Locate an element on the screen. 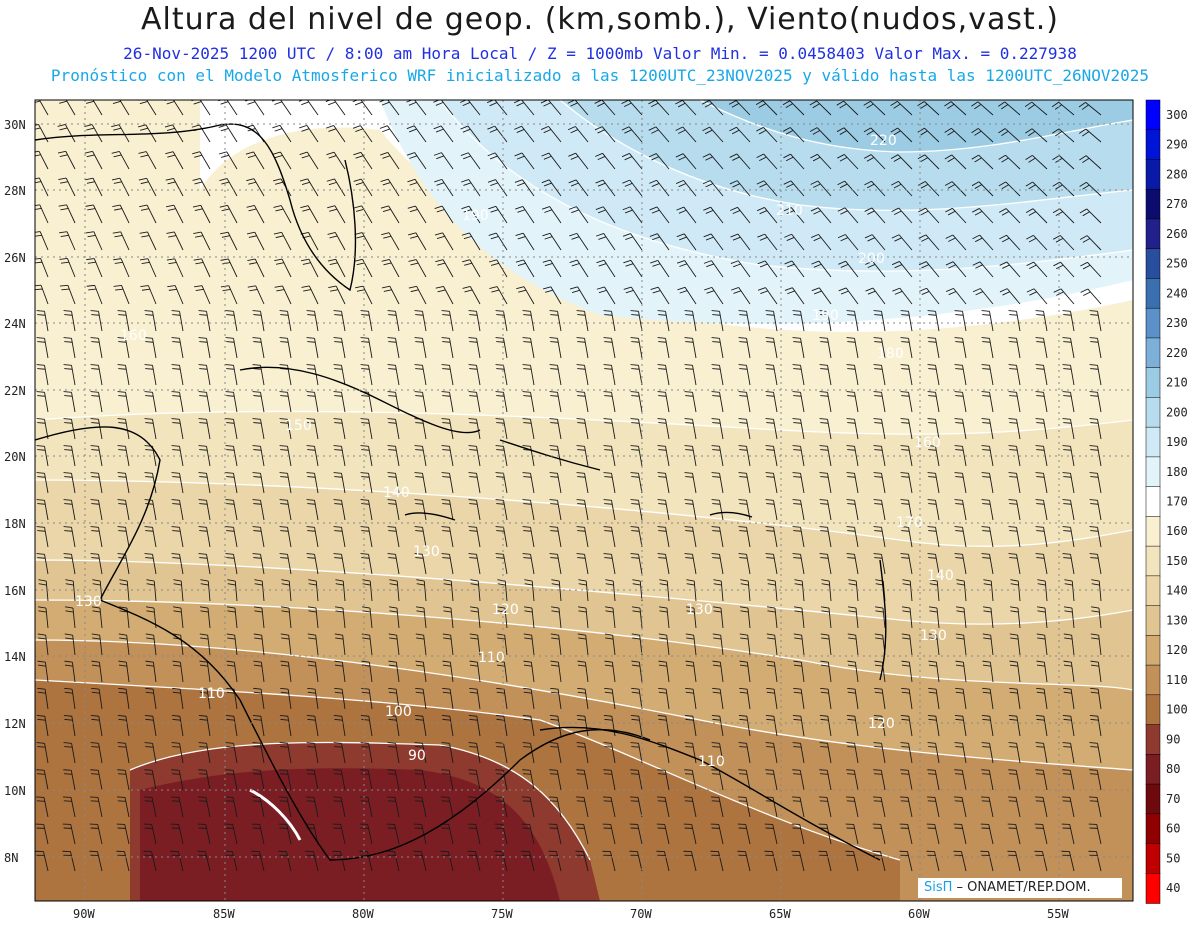  colorbar-swatch is located at coordinates (1153, 174).